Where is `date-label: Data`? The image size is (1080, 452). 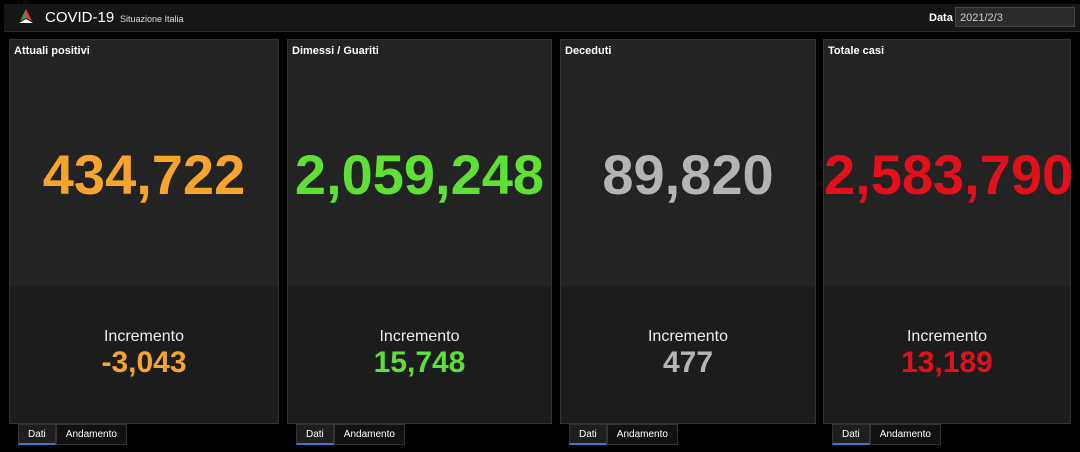
date-label: Data is located at coordinates (941, 18).